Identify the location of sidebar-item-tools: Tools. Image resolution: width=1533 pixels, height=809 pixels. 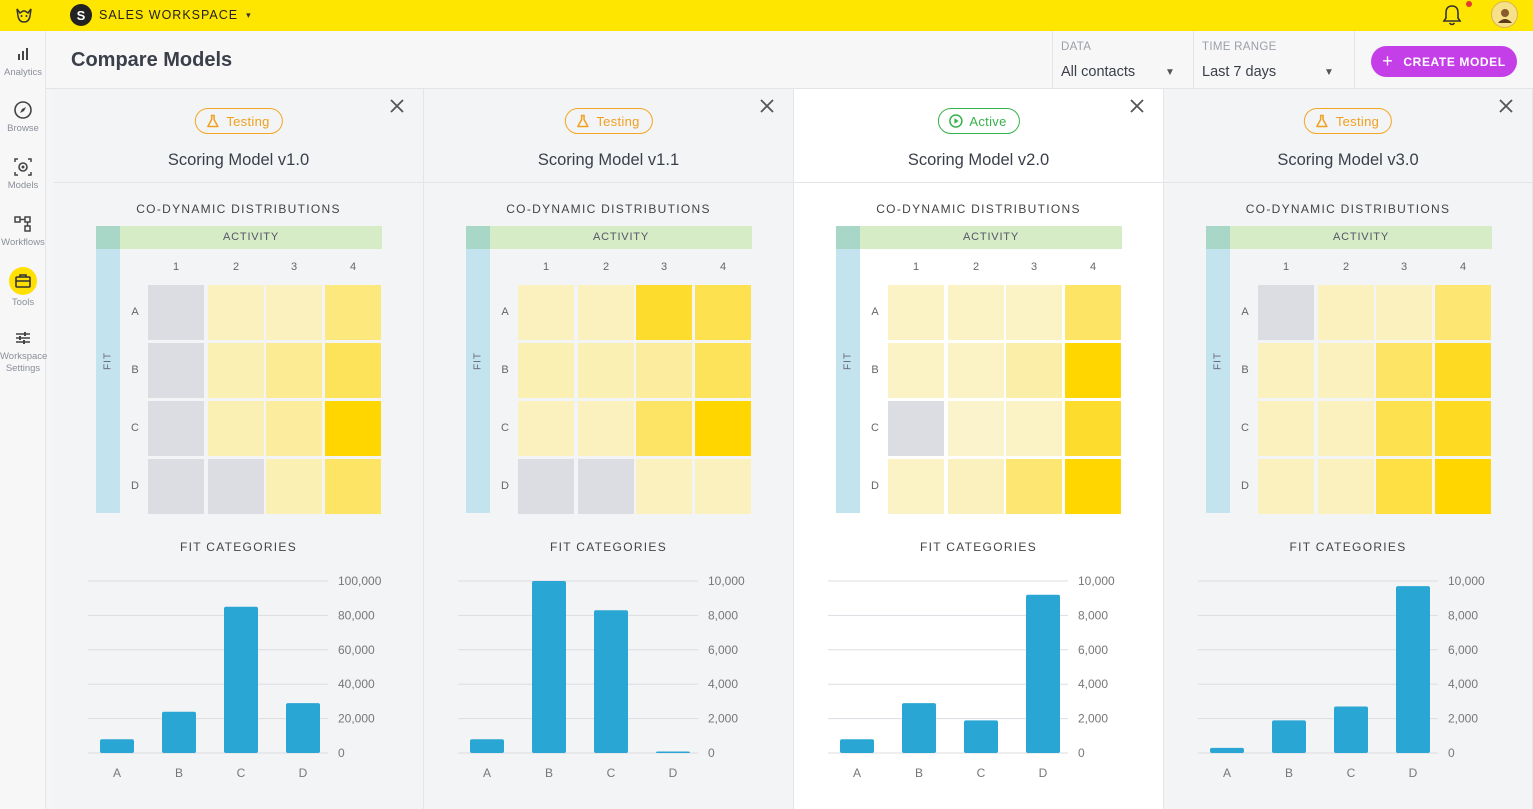
(23, 288).